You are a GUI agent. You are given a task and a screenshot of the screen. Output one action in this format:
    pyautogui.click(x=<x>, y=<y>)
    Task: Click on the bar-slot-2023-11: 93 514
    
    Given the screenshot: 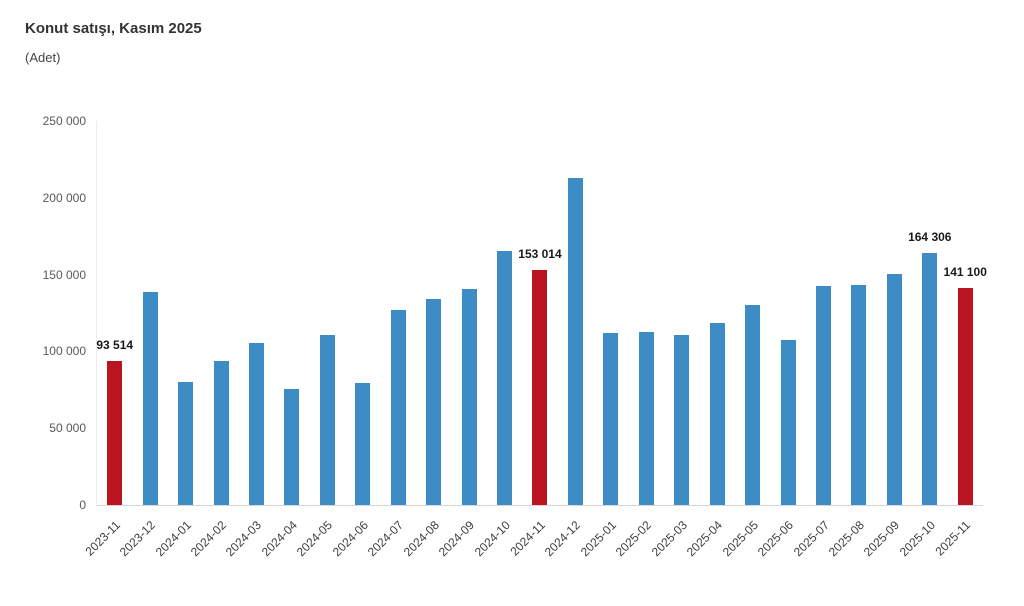 What is the action you would take?
    pyautogui.click(x=115, y=313)
    